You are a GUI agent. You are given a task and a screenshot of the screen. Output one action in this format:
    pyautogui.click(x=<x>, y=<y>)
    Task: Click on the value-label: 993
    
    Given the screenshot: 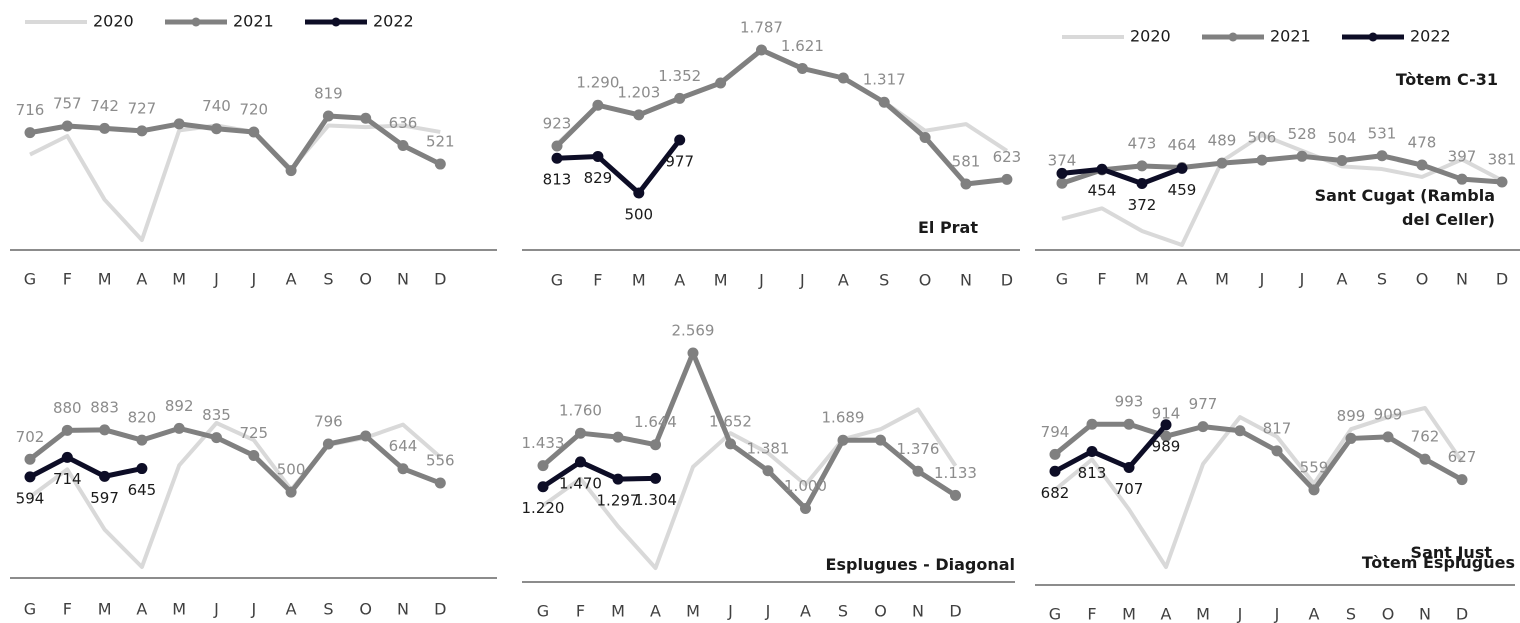 What is the action you would take?
    pyautogui.click(x=1129, y=402)
    